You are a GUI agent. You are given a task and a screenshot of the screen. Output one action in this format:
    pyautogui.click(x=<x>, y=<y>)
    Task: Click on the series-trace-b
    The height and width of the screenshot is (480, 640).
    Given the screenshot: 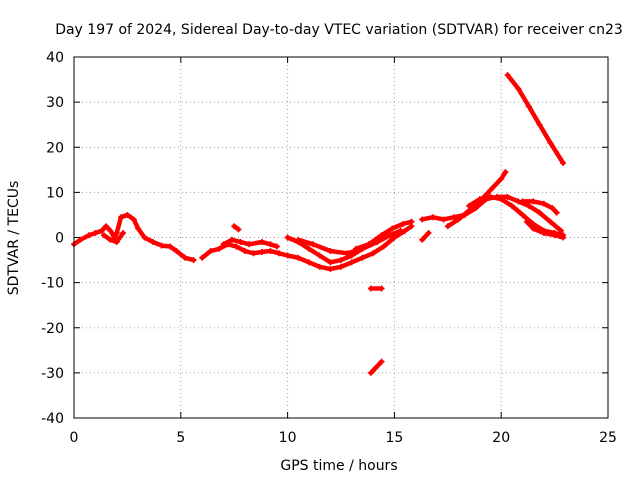 What is the action you would take?
    pyautogui.click(x=113, y=237)
    